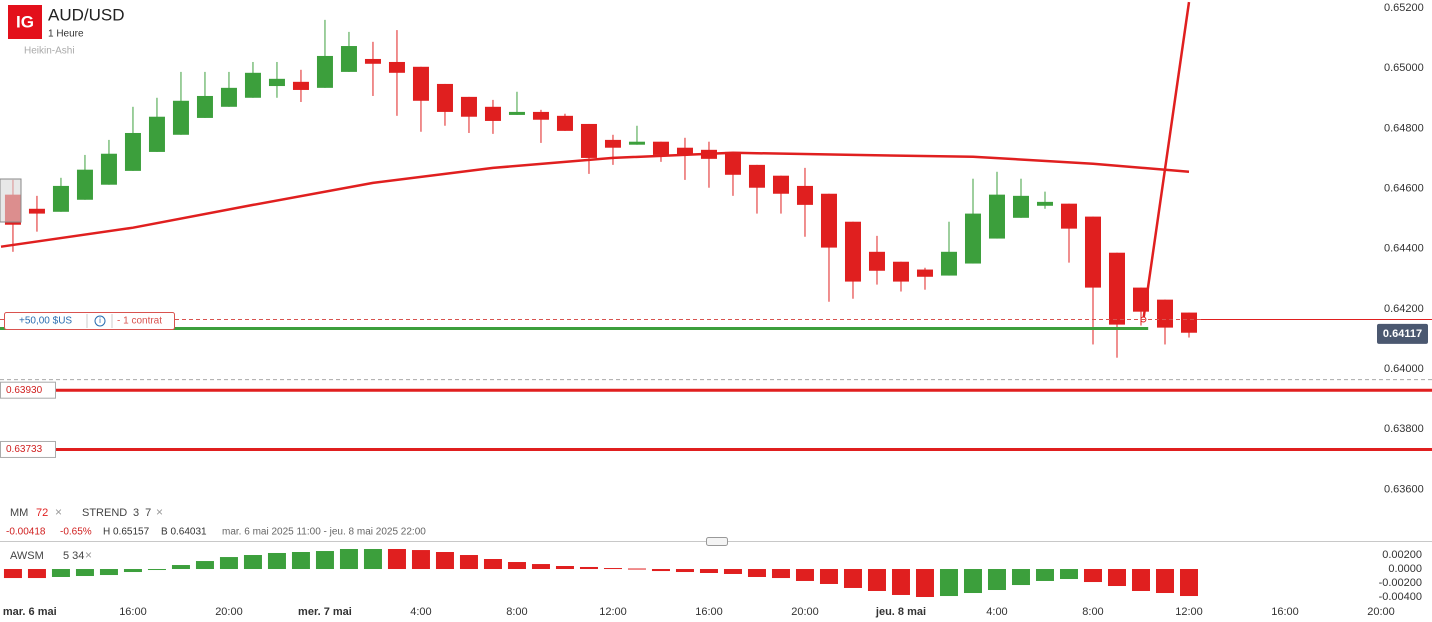  What do you see at coordinates (1404, 369) in the screenshot?
I see `y-tick-label: 0.64000` at bounding box center [1404, 369].